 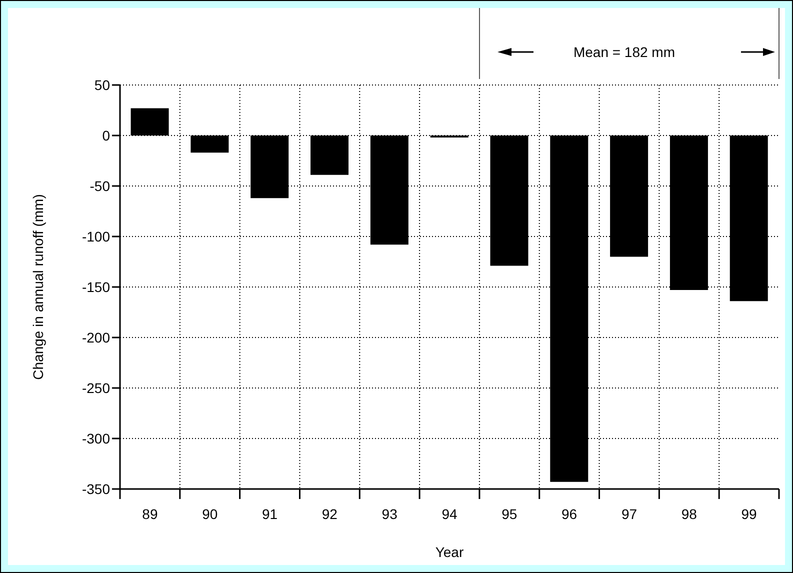 I want to click on x-tick-label: 89, so click(x=150, y=514).